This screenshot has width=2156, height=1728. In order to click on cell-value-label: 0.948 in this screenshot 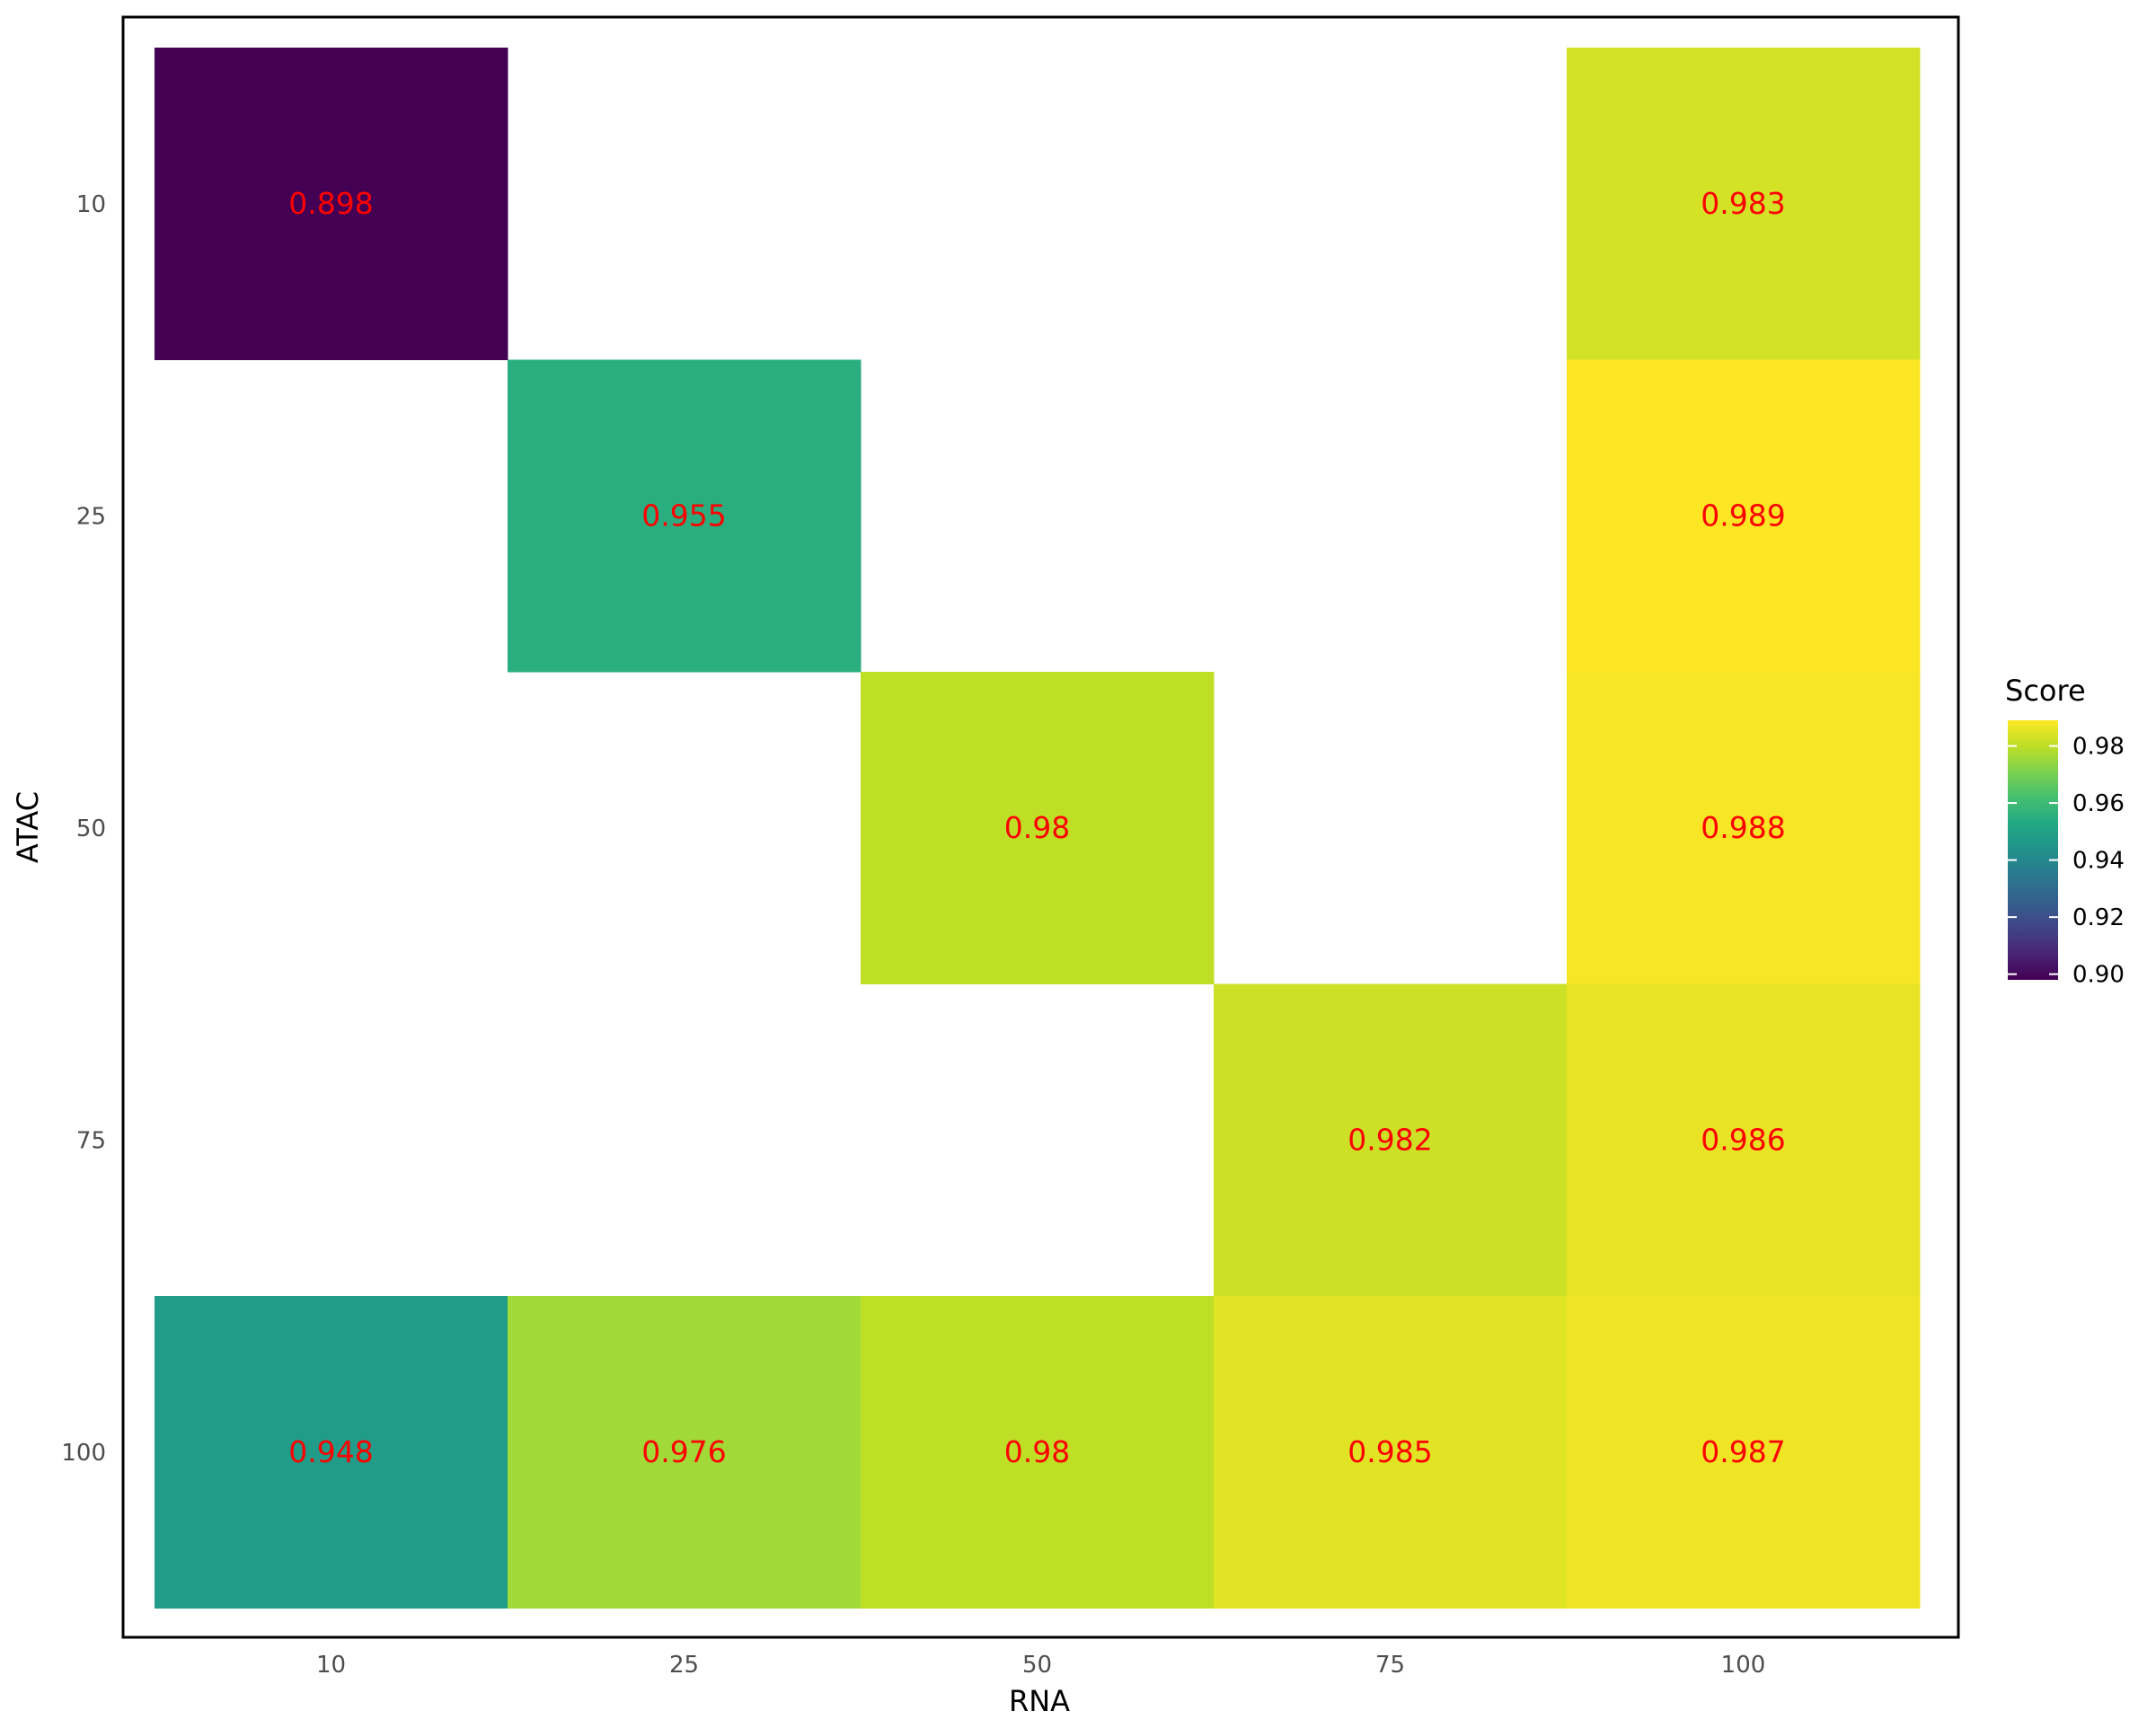, I will do `click(331, 1451)`.